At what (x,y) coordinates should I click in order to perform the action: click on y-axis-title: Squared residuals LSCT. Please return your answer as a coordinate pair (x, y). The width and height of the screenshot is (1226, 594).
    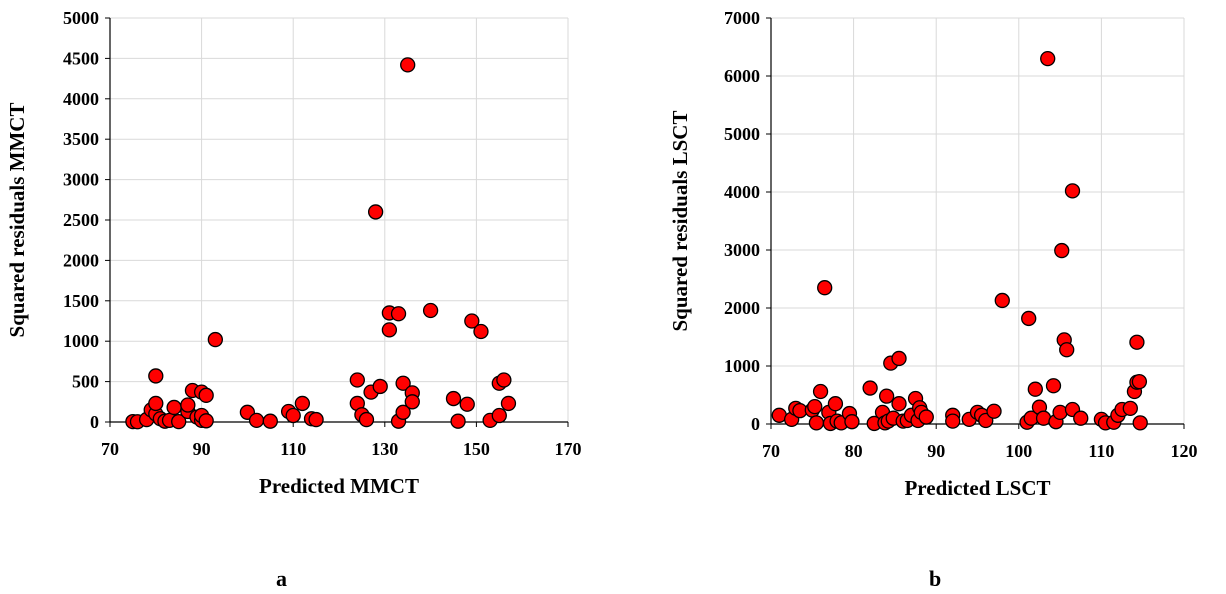
    Looking at the image, I should click on (680, 221).